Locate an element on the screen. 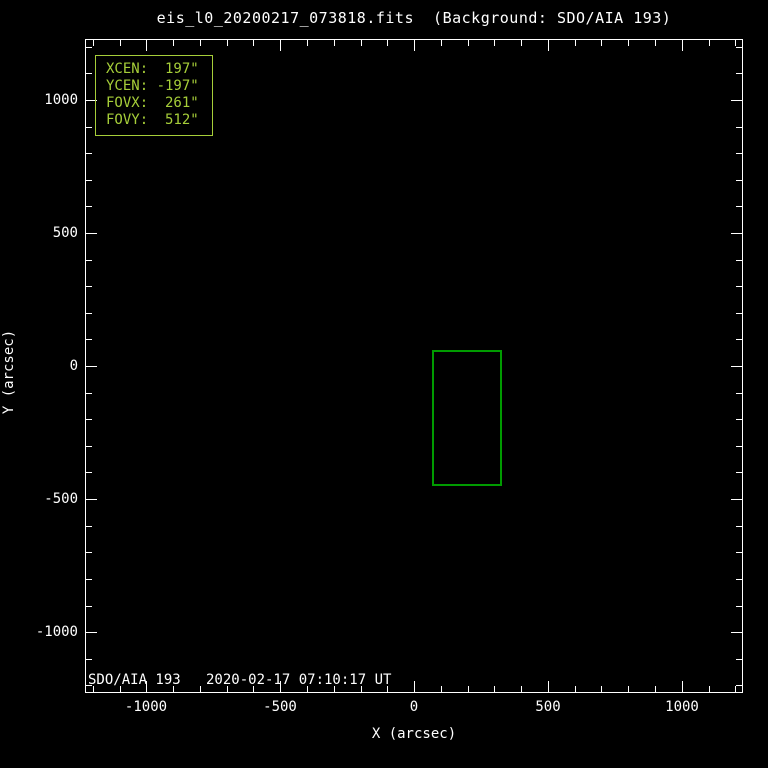 The image size is (768, 768). y-tick-label: -500 is located at coordinates (61, 499).